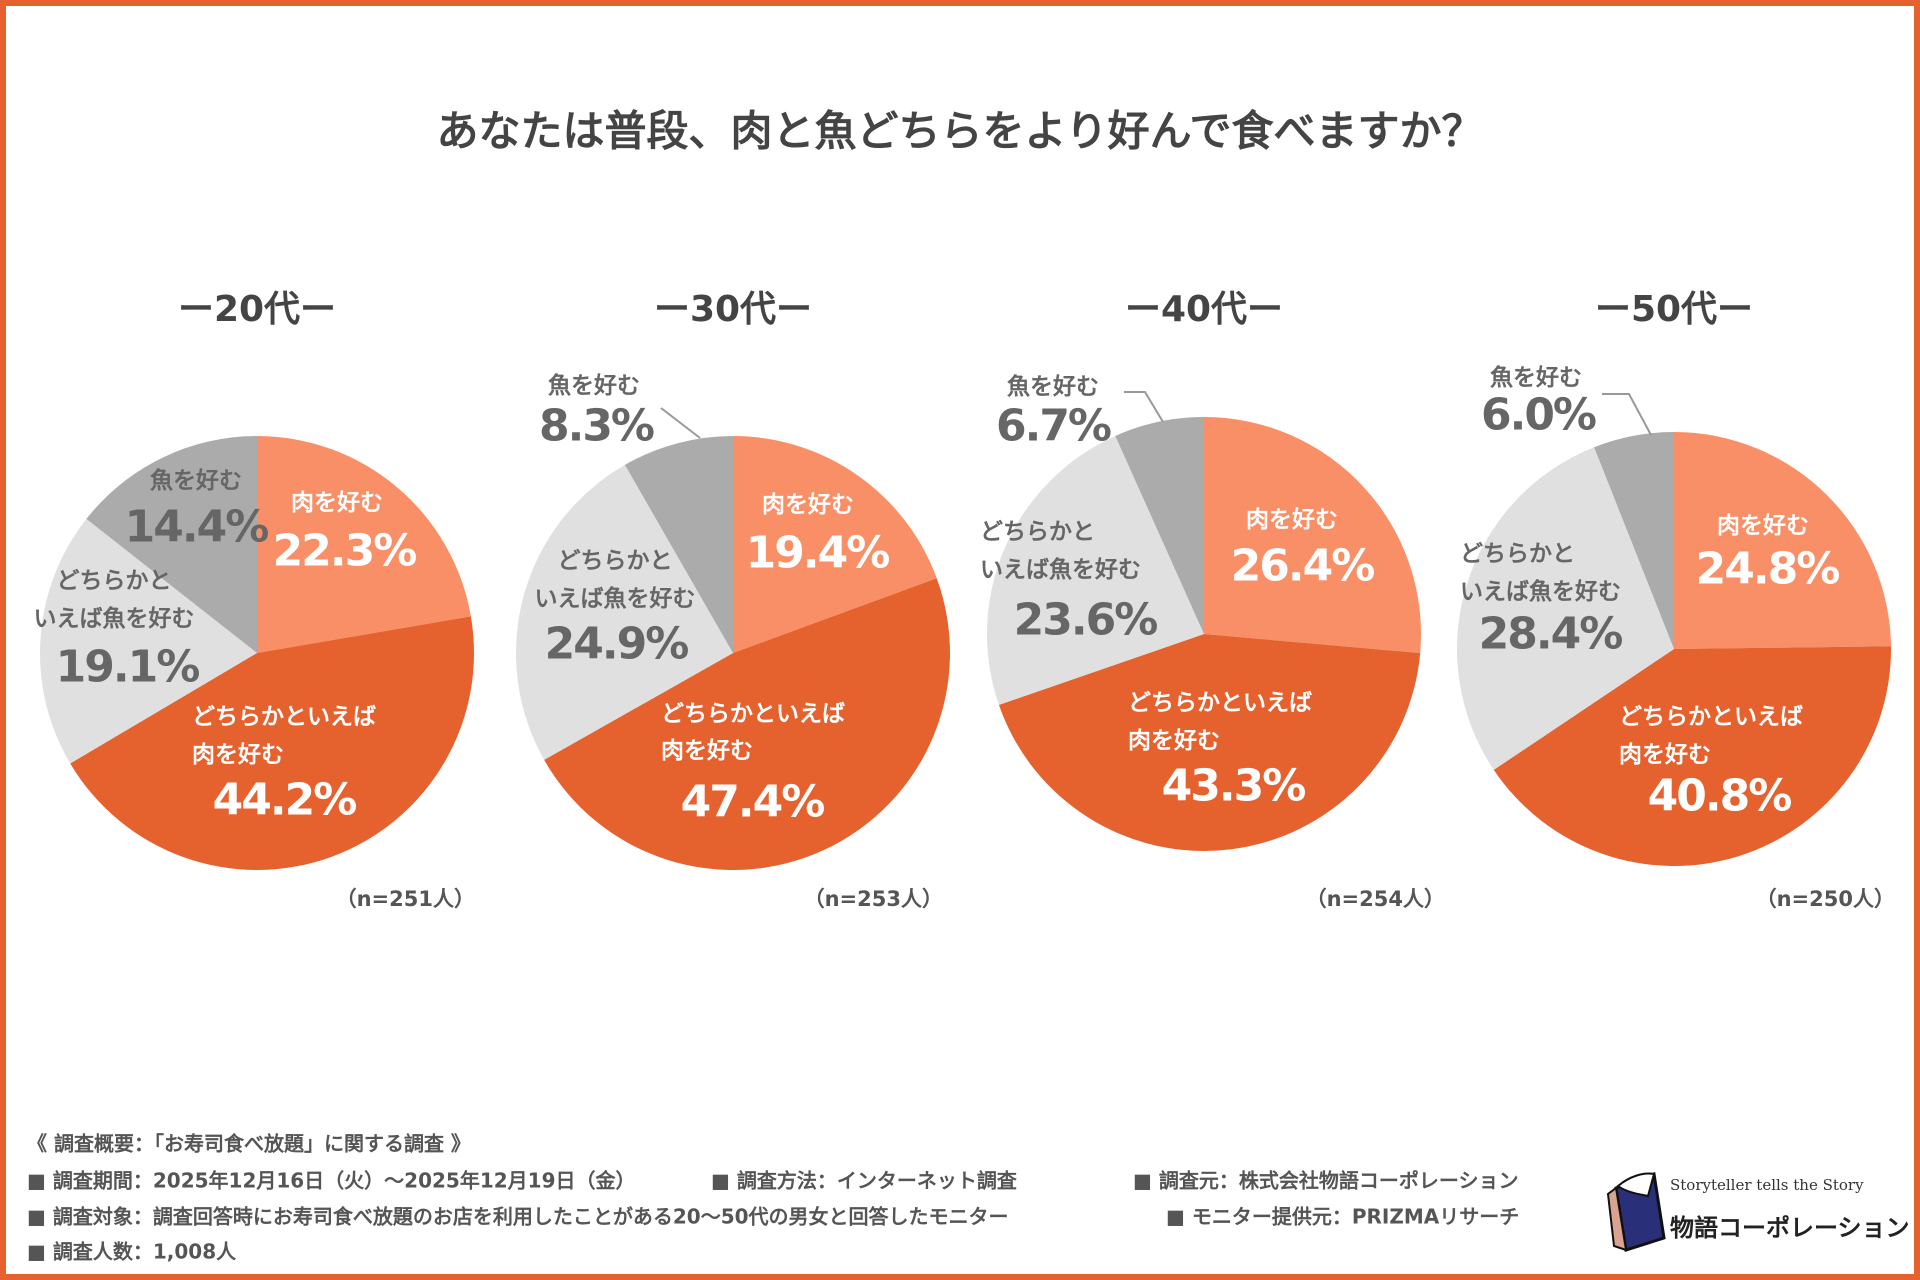  Describe the element at coordinates (1790, 1228) in the screenshot. I see `logo-name: 物語コーポレーション` at that location.